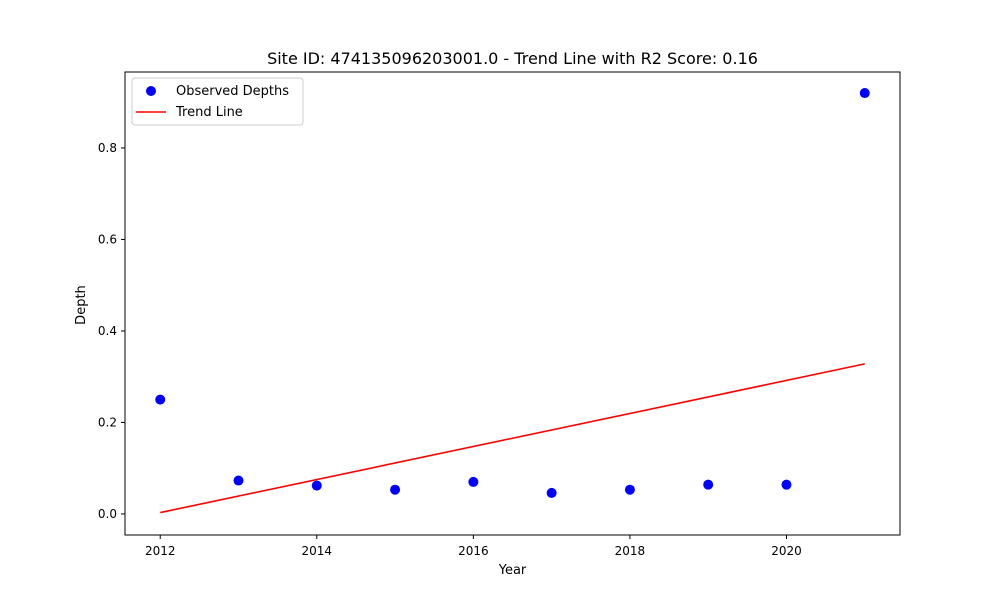 The height and width of the screenshot is (605, 1000). Describe the element at coordinates (209, 112) in the screenshot. I see `legend-label-trend: Trend Line` at that location.